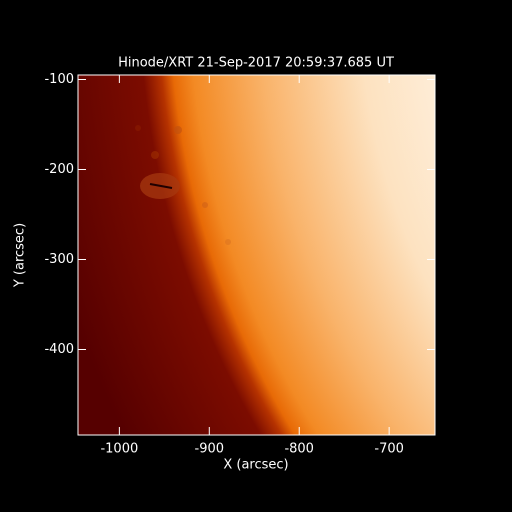 The height and width of the screenshot is (512, 512). What do you see at coordinates (59, 79) in the screenshot?
I see `y-tick-label: -100` at bounding box center [59, 79].